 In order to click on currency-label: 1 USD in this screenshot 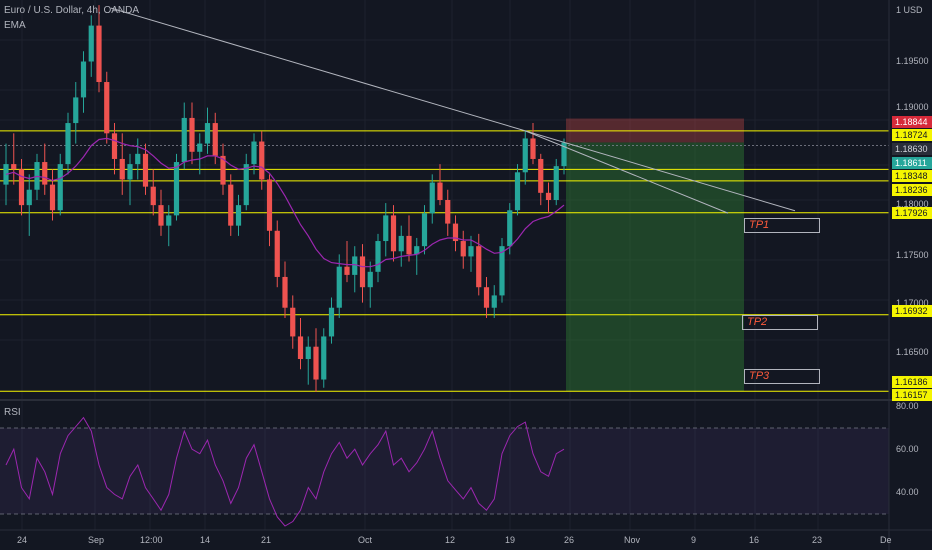, I will do `click(909, 10)`.